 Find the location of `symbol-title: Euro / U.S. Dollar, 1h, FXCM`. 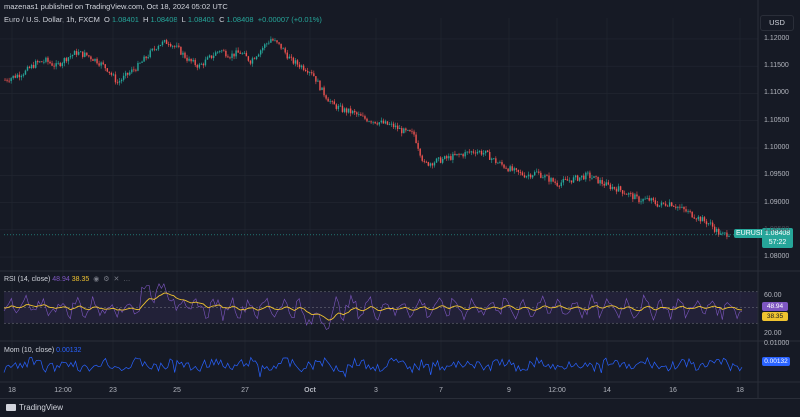

symbol-title: Euro / U.S. Dollar, 1h, FXCM is located at coordinates (52, 19).